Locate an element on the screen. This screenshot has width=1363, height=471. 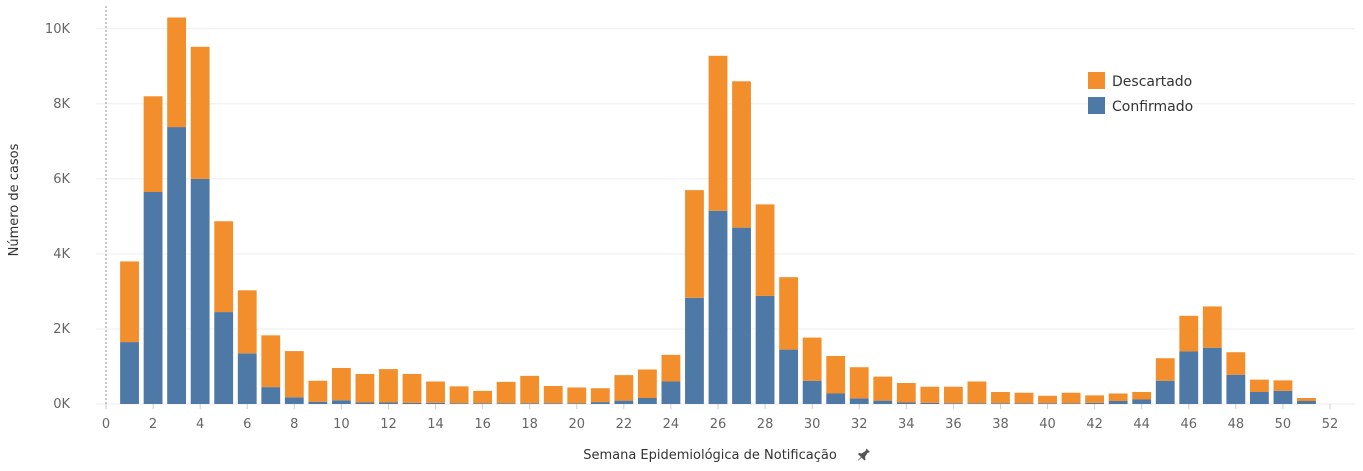
pin-icon is located at coordinates (864, 453).